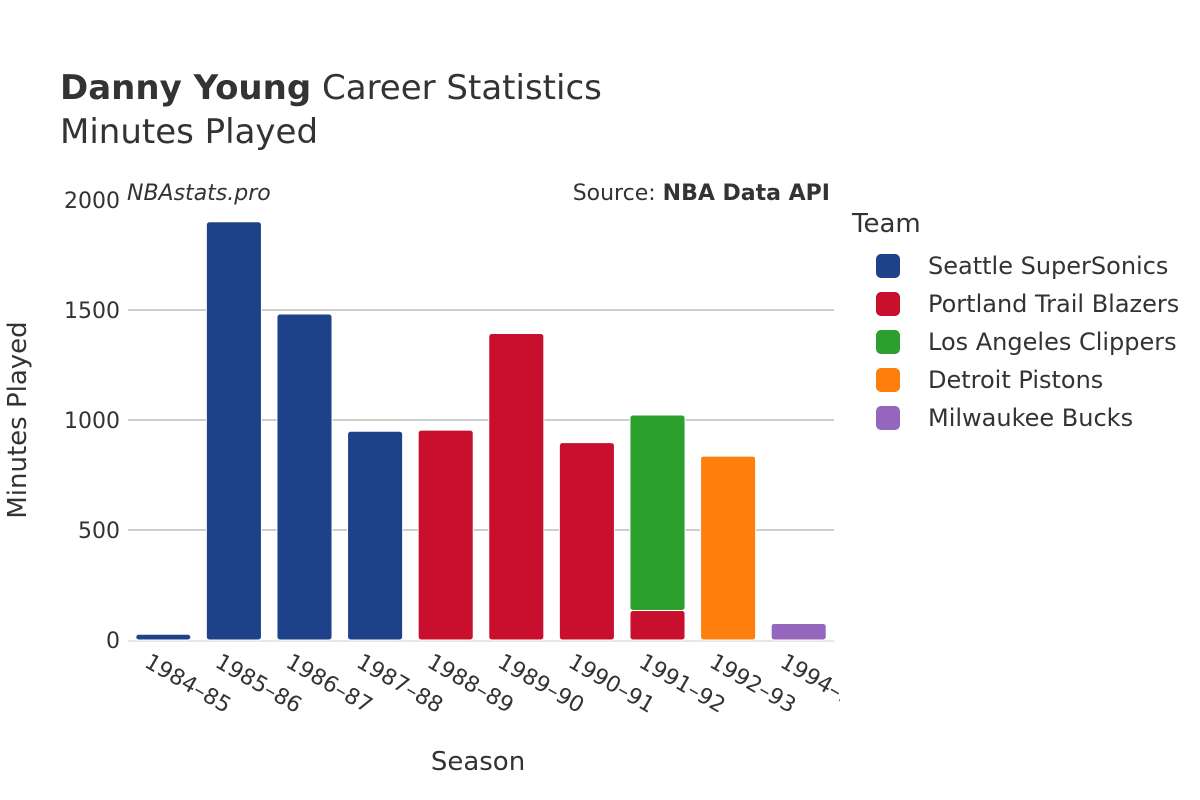  I want to click on bar-1988–89-portland-trail-blazers, so click(445, 535).